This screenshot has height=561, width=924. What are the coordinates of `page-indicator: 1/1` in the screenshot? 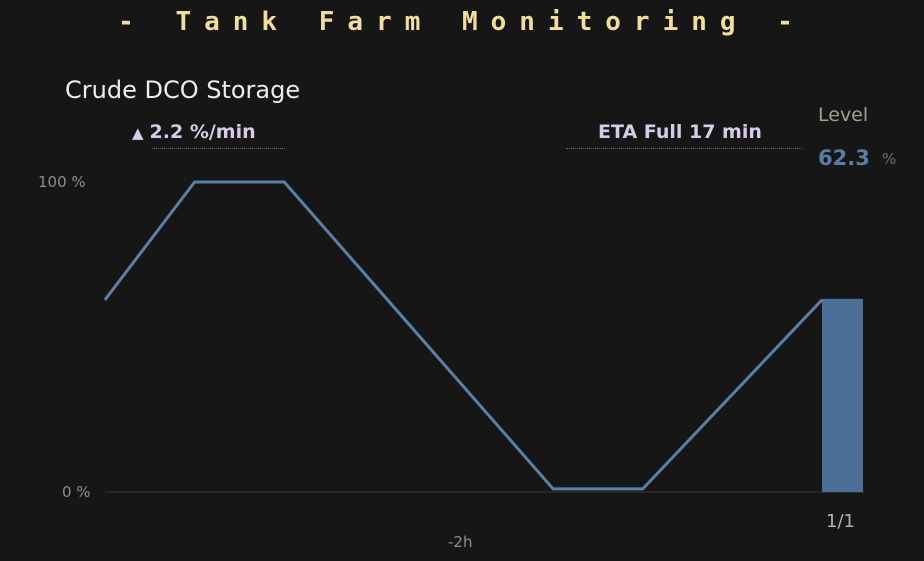 It's located at (840, 522).